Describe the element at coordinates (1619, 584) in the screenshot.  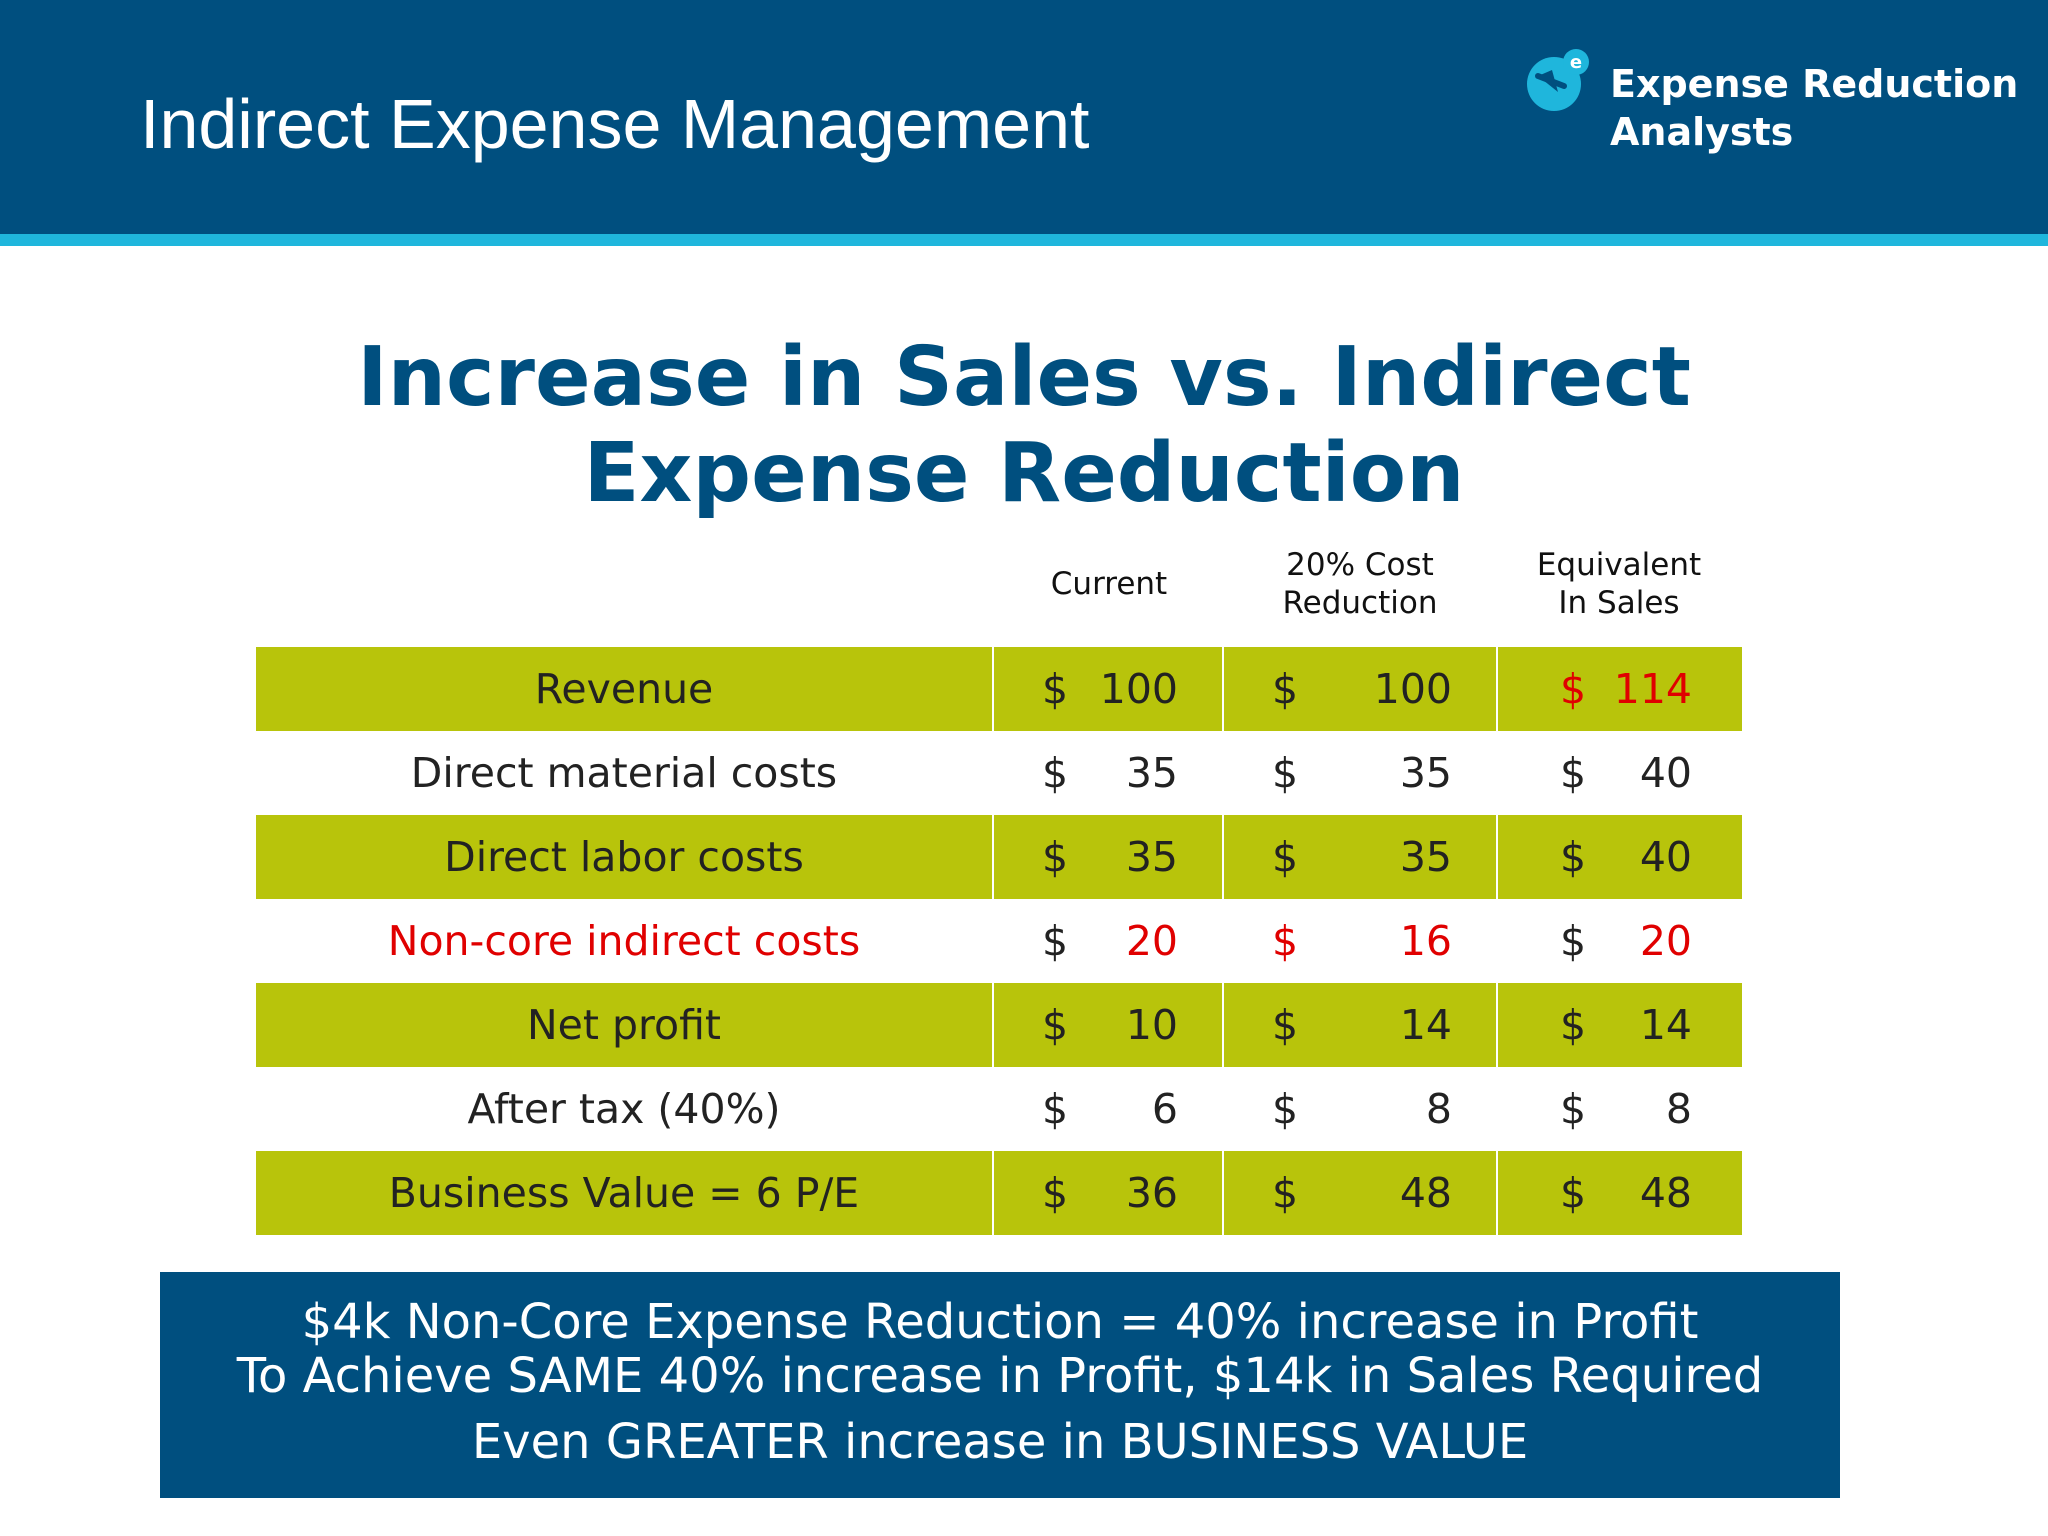
I see `column-header-equivalent-sales: Equivalent In Sales` at that location.